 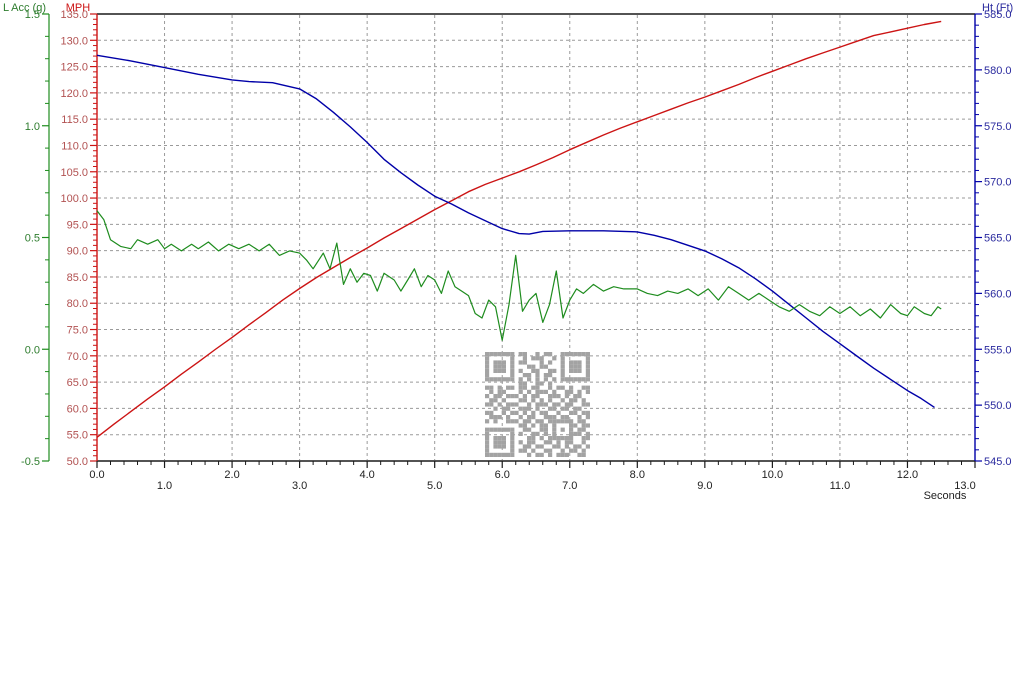 I want to click on svg-text: 105.0, so click(x=74, y=173).